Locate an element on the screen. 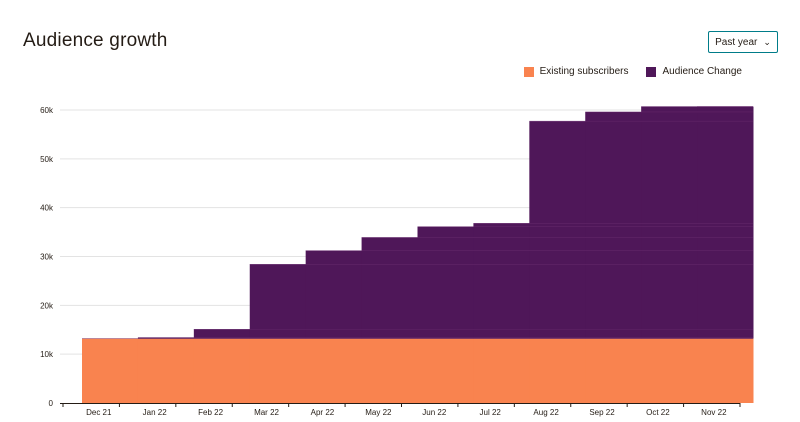 The width and height of the screenshot is (800, 422). legend-swatch-change is located at coordinates (651, 71).